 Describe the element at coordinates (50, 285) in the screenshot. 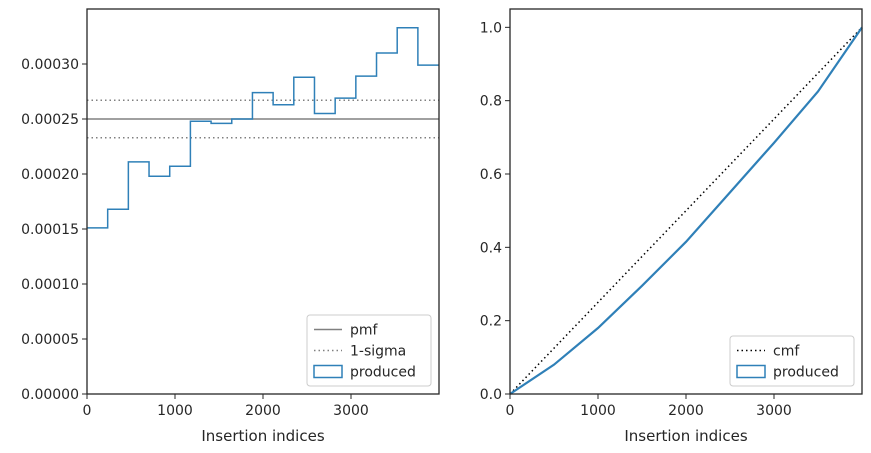

I see `y-tick-label: 0.00010` at that location.